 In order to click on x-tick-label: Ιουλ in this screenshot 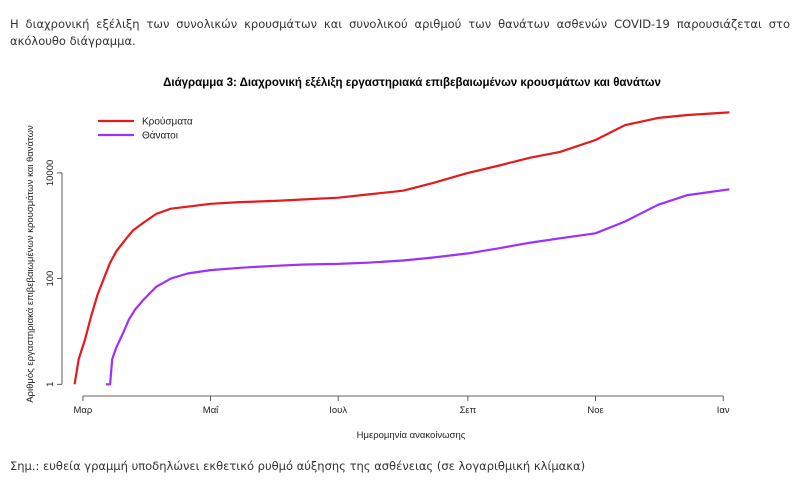, I will do `click(338, 410)`.